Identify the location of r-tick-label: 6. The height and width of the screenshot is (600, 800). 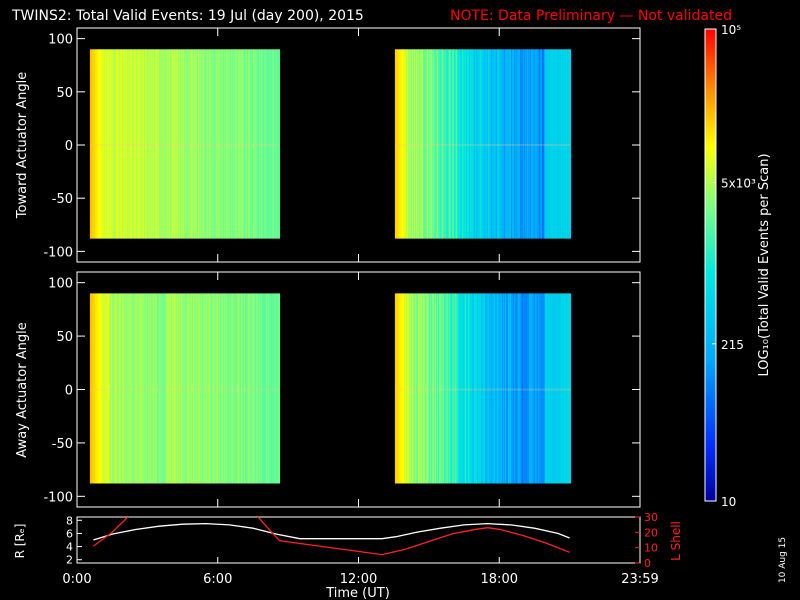
(69, 533).